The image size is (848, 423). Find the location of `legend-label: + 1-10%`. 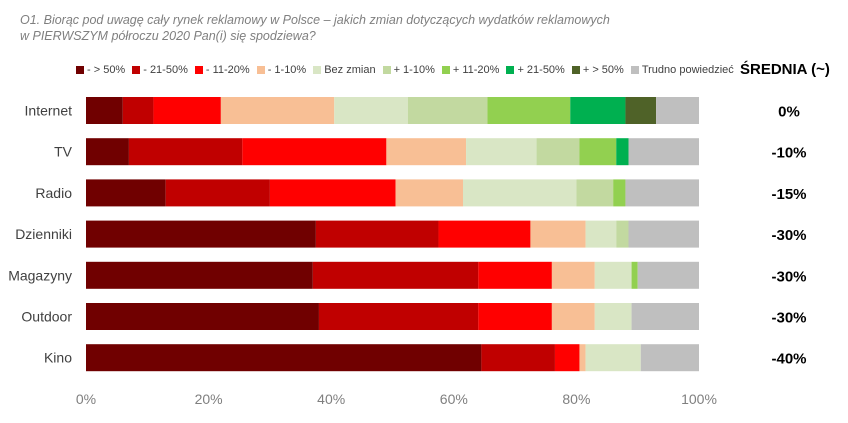

legend-label: + 1-10% is located at coordinates (414, 70).